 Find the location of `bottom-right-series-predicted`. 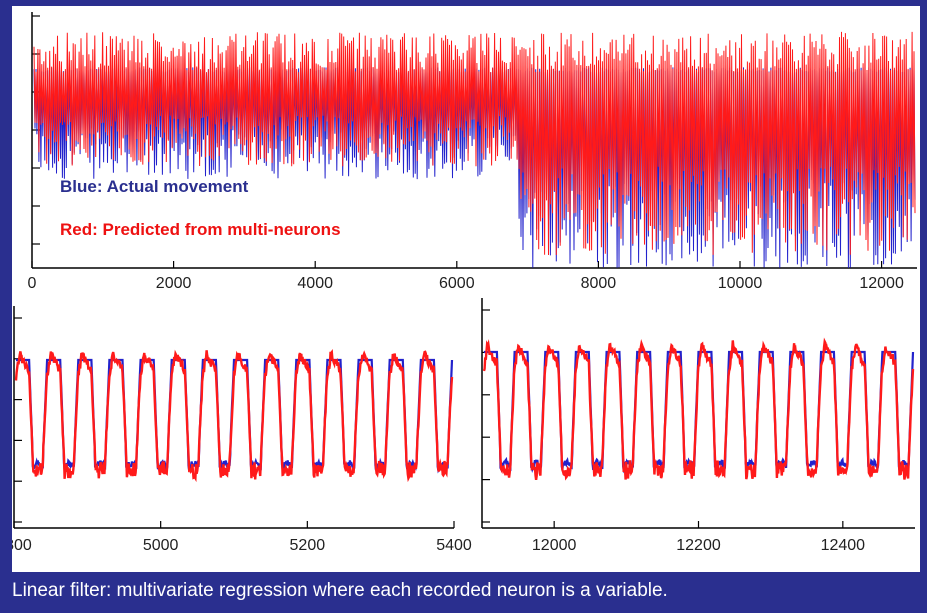

bottom-right-series-predicted is located at coordinates (698, 409).